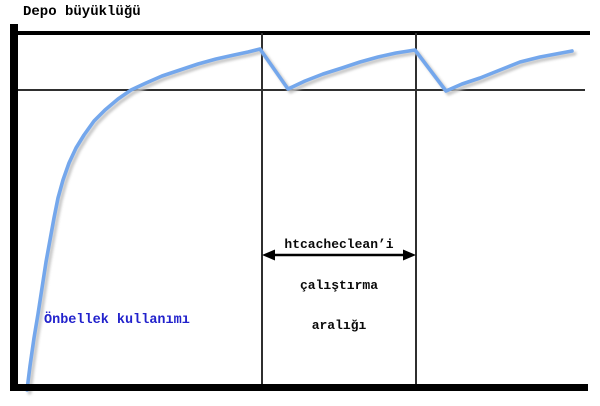  I want to click on interval-annotation-line1: htcacheclean’i, so click(339, 244).